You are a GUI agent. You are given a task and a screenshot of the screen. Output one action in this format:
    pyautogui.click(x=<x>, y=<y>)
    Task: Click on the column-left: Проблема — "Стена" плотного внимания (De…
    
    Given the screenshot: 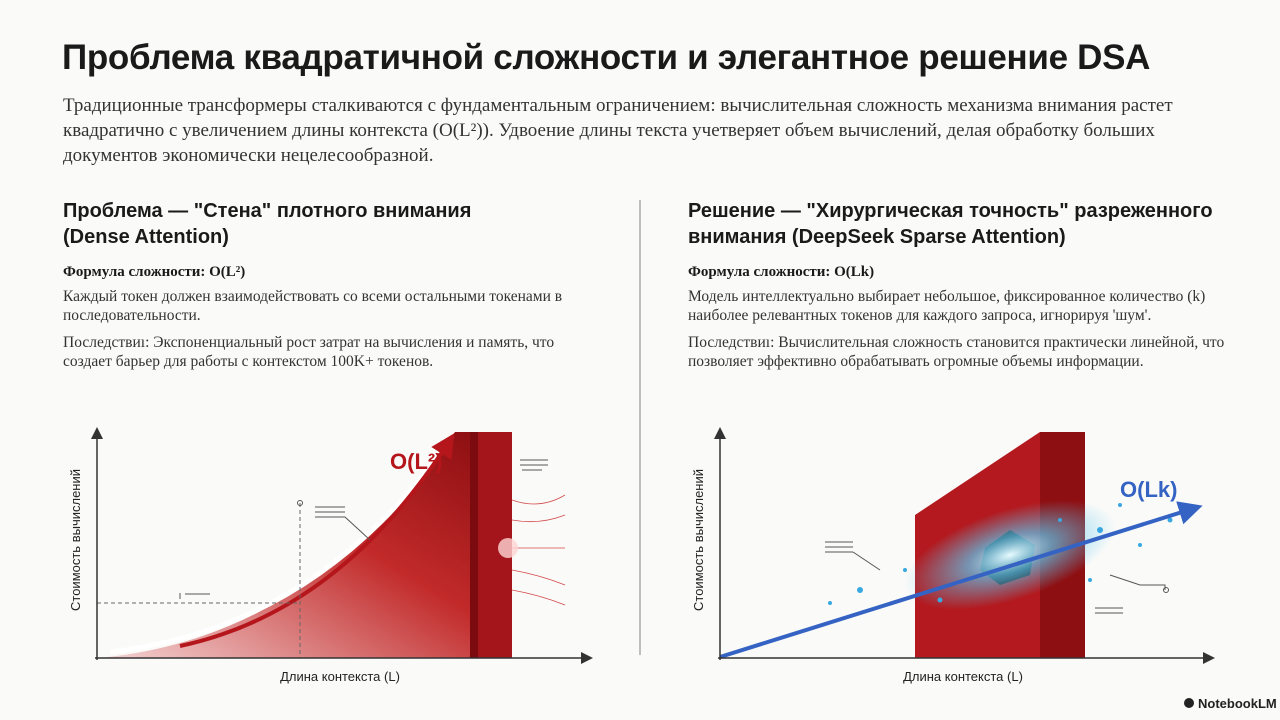 What is the action you would take?
    pyautogui.click(x=312, y=284)
    